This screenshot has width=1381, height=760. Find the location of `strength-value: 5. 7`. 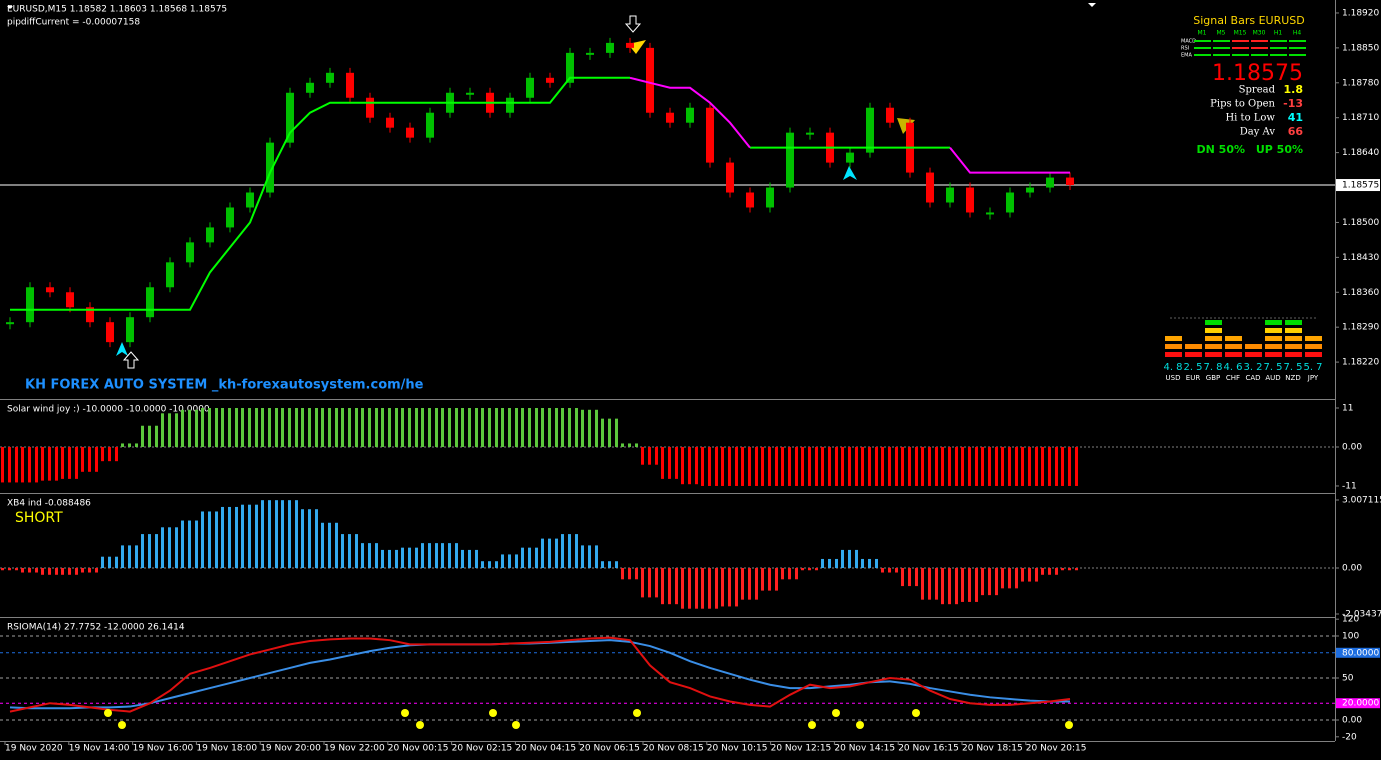

strength-value: 5. 7 is located at coordinates (1312, 367).